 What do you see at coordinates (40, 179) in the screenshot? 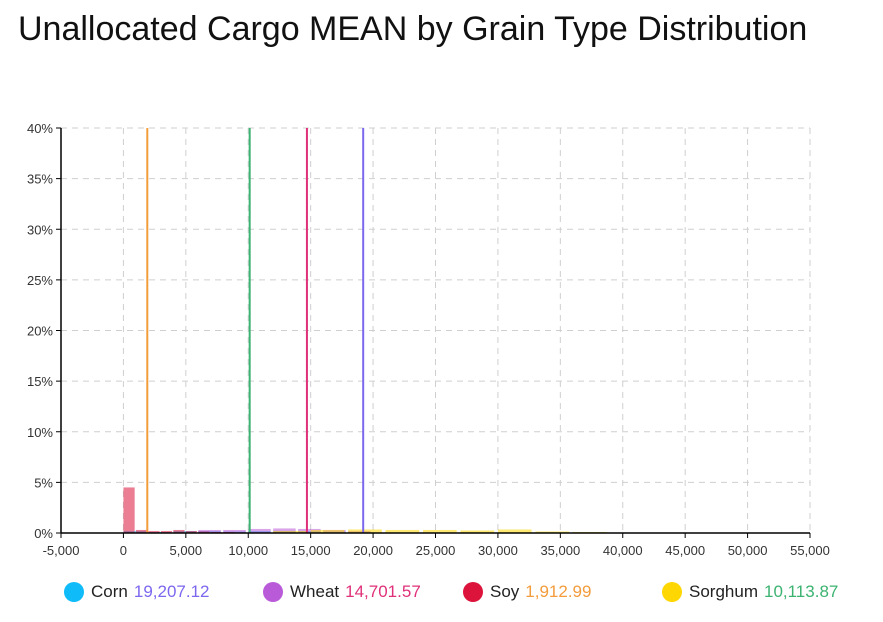
I see `y-tick-label: 35%` at bounding box center [40, 179].